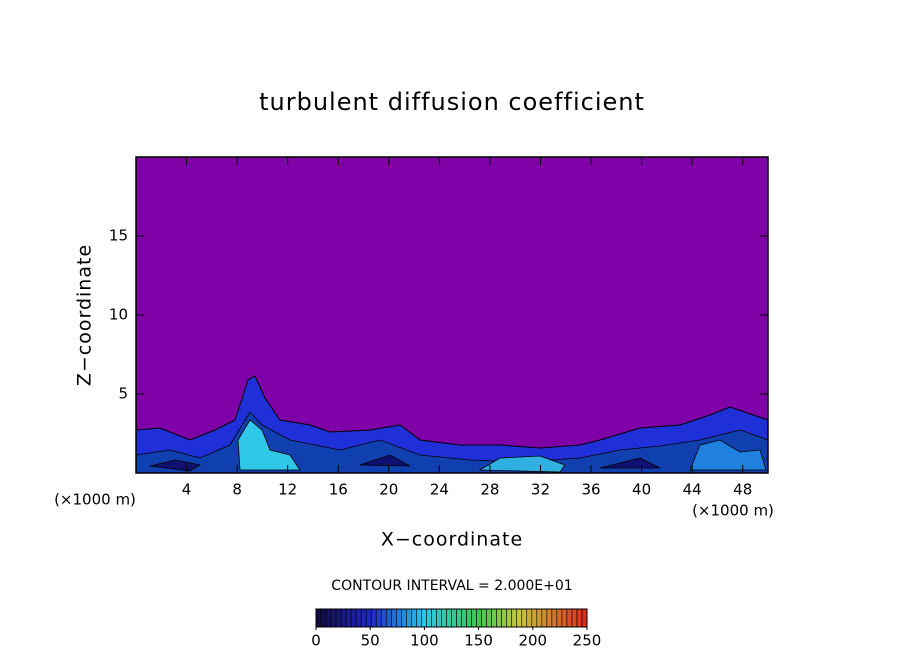 The width and height of the screenshot is (904, 654). What do you see at coordinates (742, 490) in the screenshot?
I see `x-tick-label: 48` at bounding box center [742, 490].